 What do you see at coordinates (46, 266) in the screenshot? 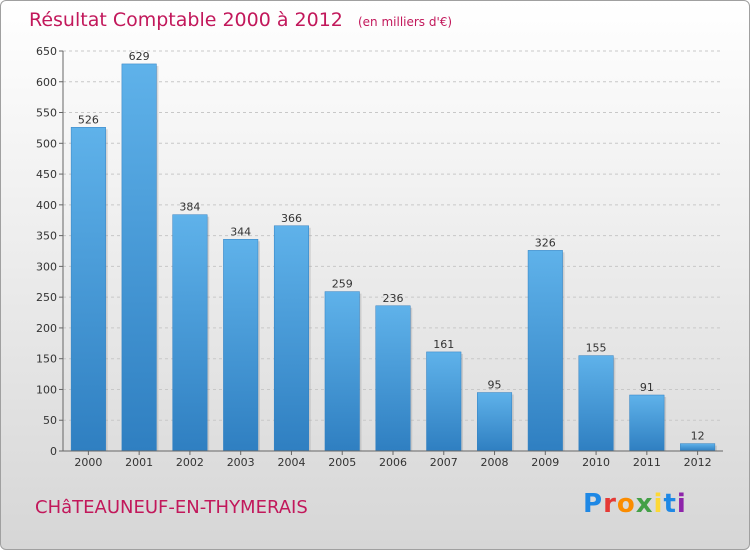
I see `y-tick-label: 300` at bounding box center [46, 266].